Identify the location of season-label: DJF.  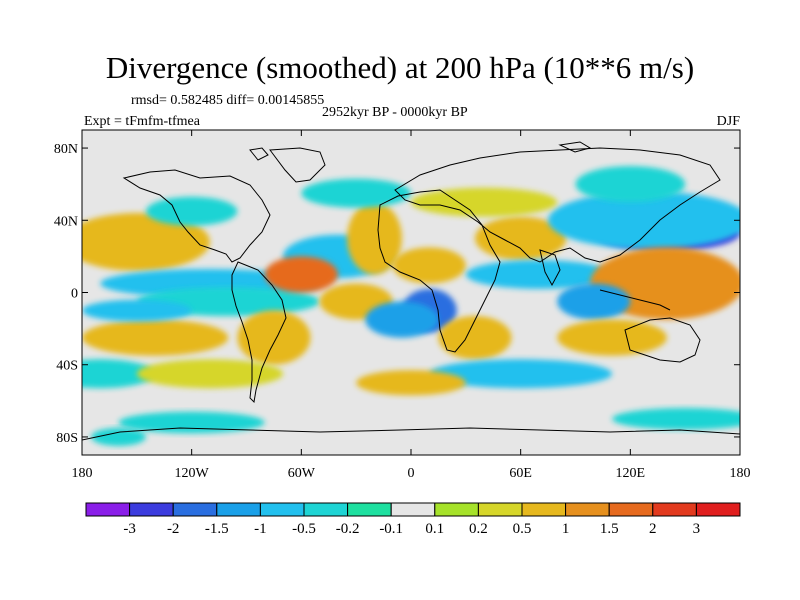
(728, 121).